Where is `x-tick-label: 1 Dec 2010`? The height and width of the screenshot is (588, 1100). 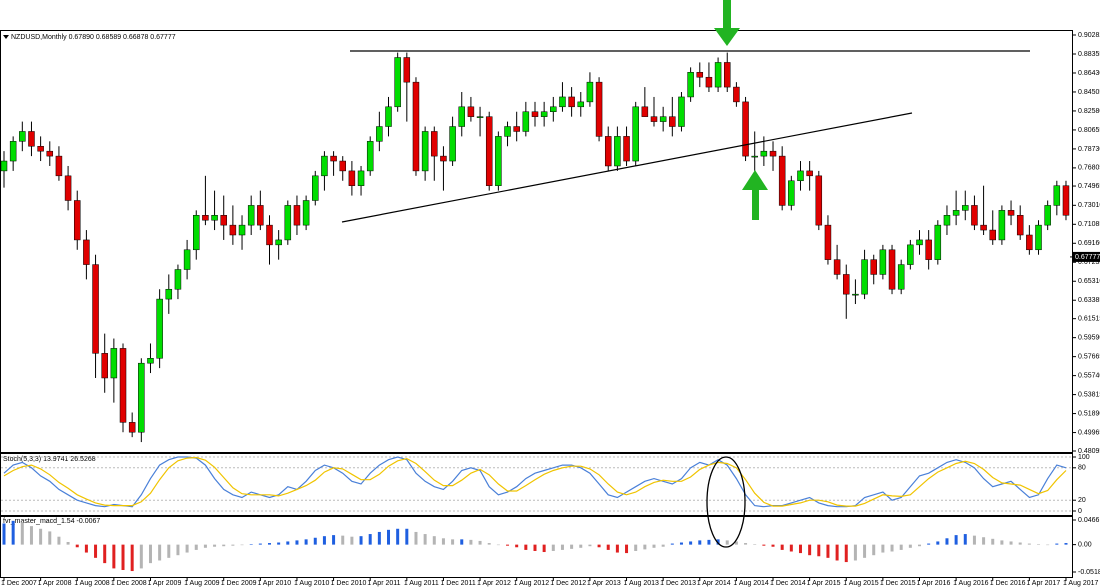
x-tick-label: 1 Dec 2010 is located at coordinates (349, 583).